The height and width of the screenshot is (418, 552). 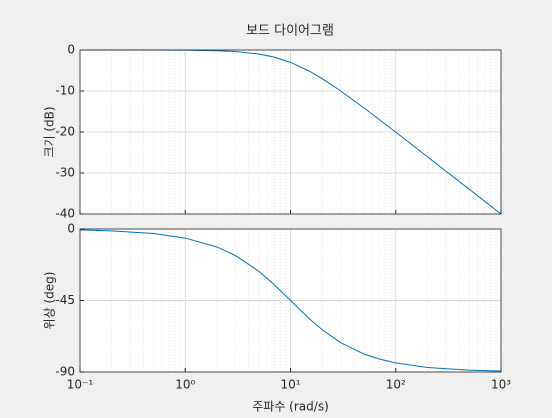 What do you see at coordinates (290, 385) in the screenshot?
I see `x-tick-label: 10¹` at bounding box center [290, 385].